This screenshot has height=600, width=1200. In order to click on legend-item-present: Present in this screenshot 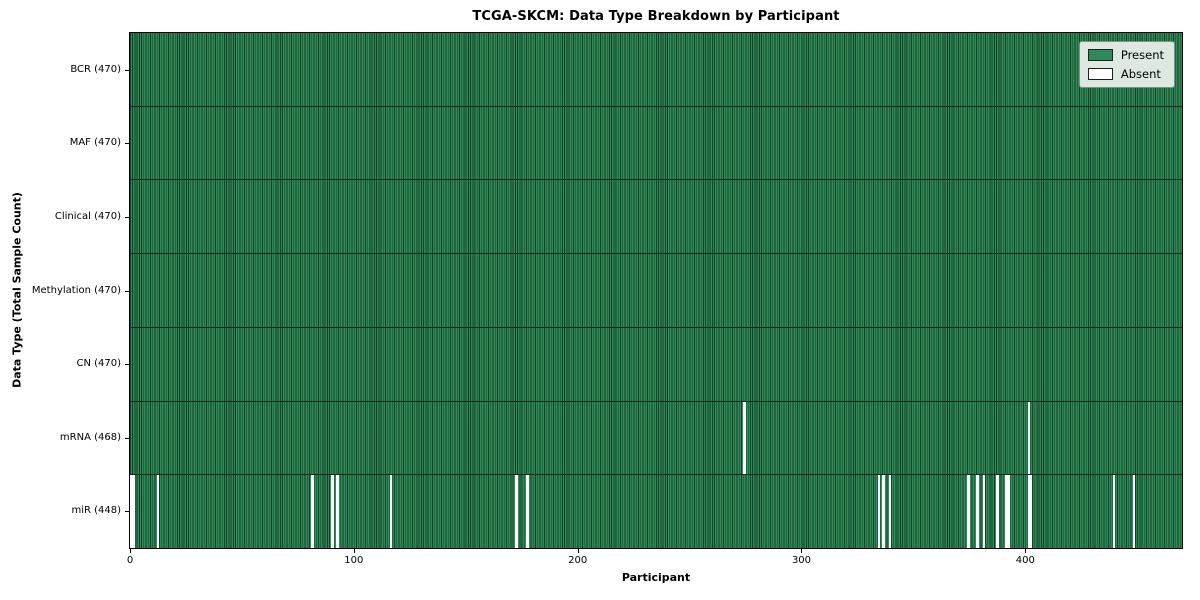, I will do `click(1125, 55)`.